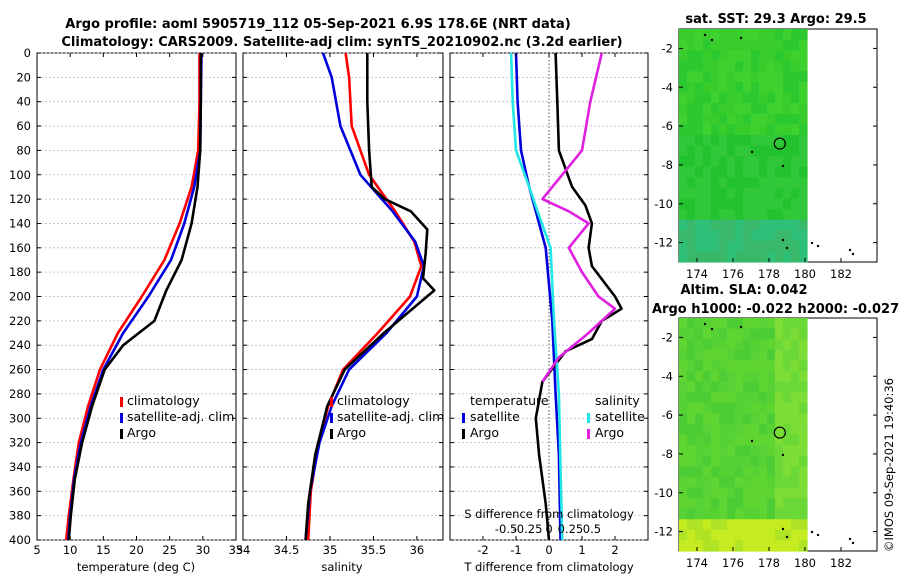 This screenshot has width=900, height=580. What do you see at coordinates (373, 400) in the screenshot?
I see `legend-climatology: climatology` at bounding box center [373, 400].